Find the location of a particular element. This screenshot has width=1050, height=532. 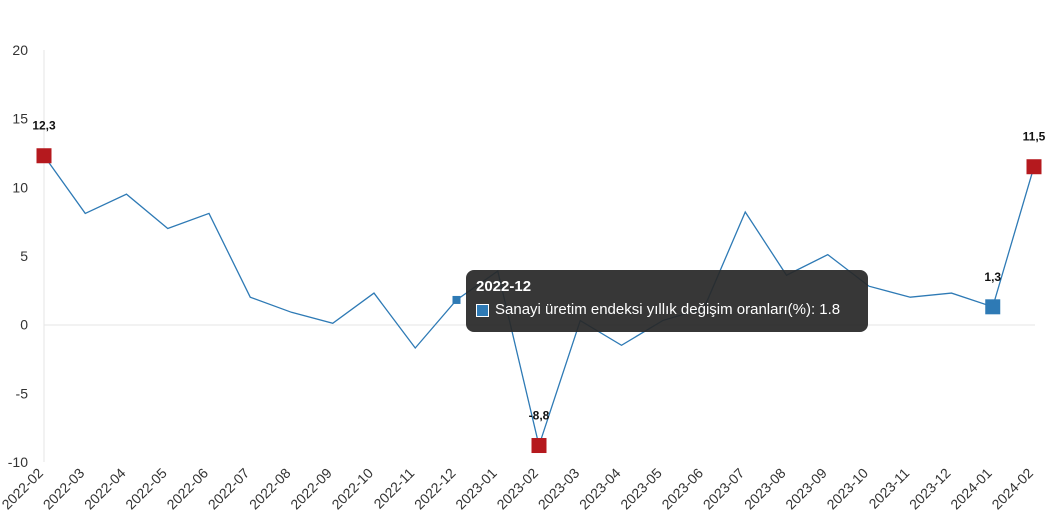

x-tick-label: 2022-03 is located at coordinates (64, 489).